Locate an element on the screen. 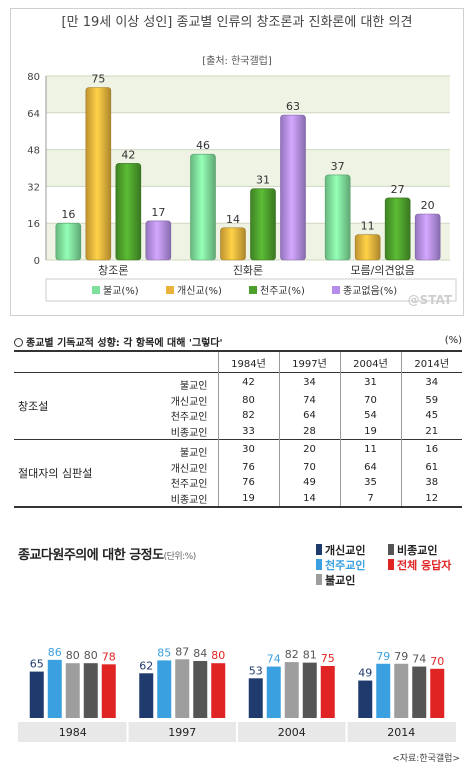 The image size is (474, 767). legend-label: 종교없음(%) is located at coordinates (370, 290).